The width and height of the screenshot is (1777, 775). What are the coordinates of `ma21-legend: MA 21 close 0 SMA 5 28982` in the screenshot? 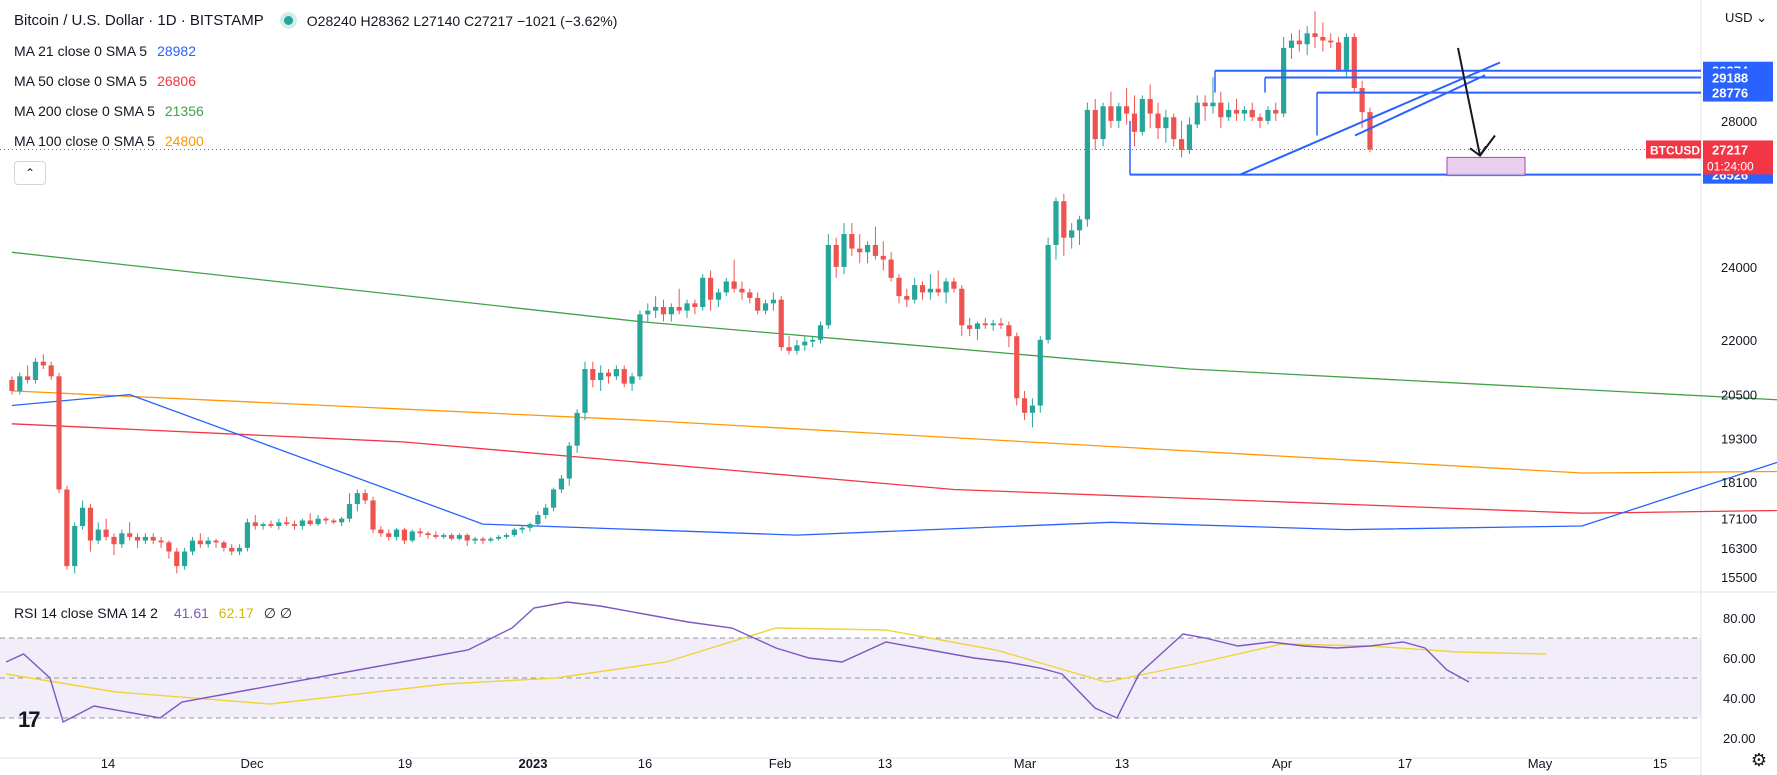 It's located at (105, 51).